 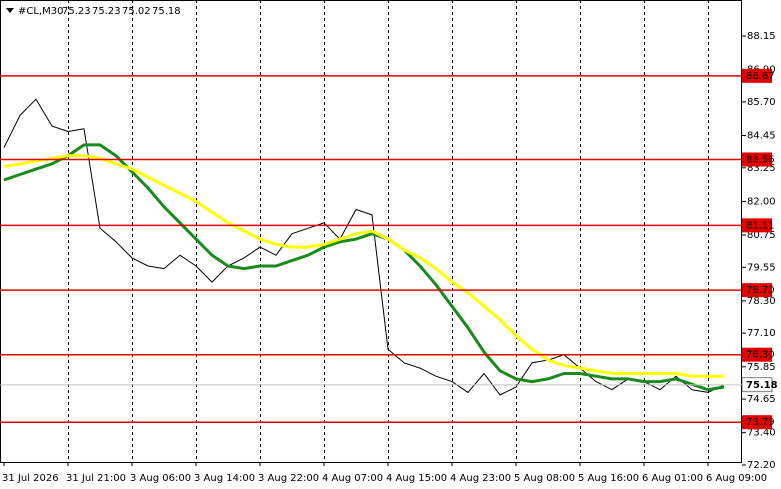 I want to click on level-label: 86.67, so click(x=760, y=76).